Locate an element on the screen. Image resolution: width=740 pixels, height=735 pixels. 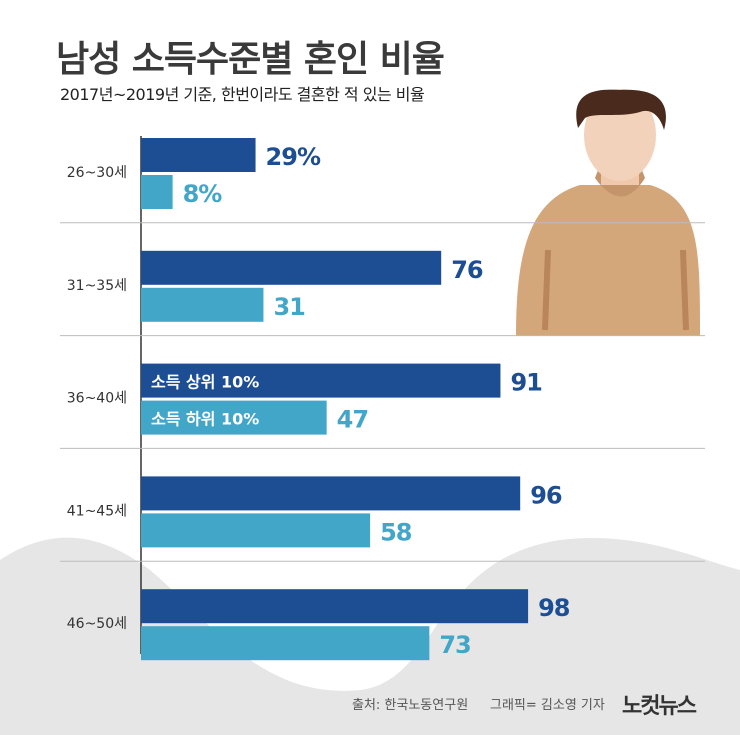
page-title: 남성 소득수준별 혼인 비율 is located at coordinates (250, 59).